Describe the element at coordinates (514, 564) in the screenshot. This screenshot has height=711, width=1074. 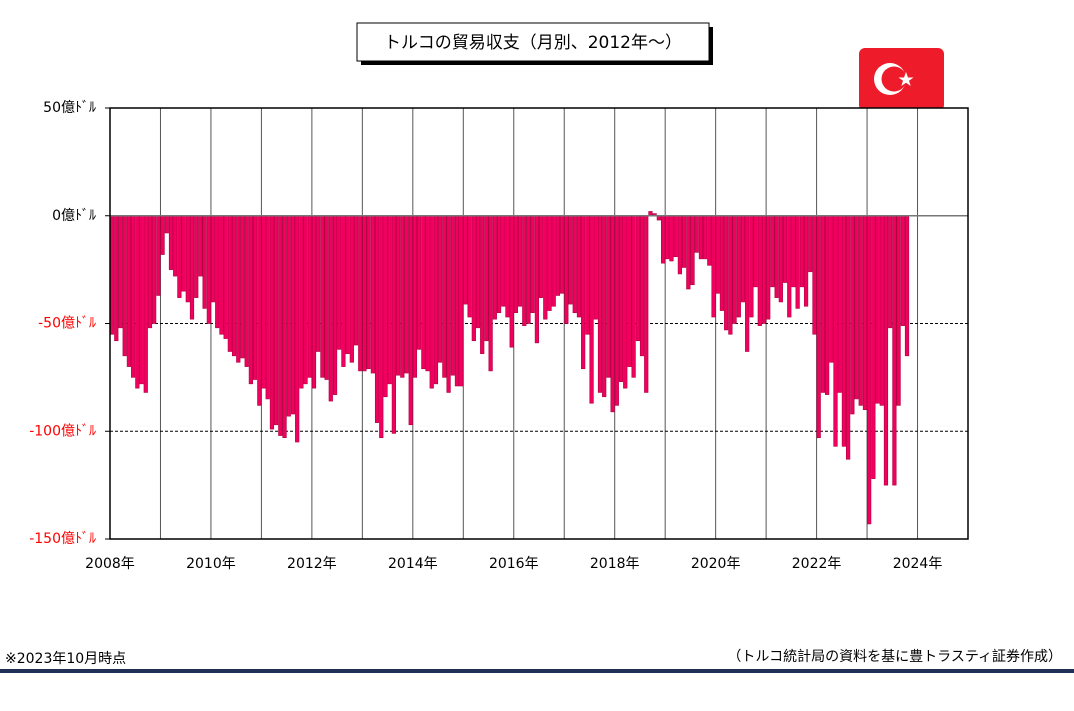
I see `x-tick-label: 2016年` at that location.